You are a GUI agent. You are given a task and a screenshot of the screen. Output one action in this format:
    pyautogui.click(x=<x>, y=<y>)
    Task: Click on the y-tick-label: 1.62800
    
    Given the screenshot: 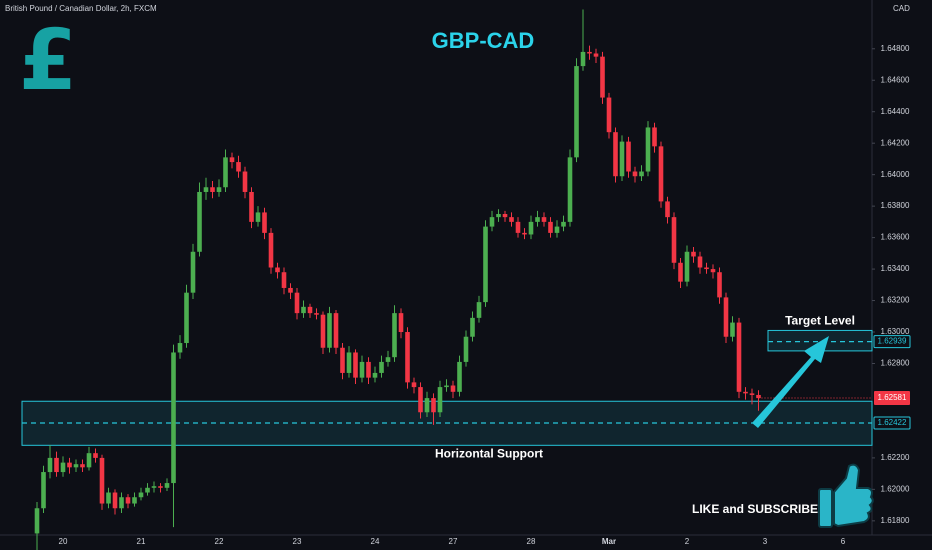 What is the action you would take?
    pyautogui.click(x=895, y=363)
    